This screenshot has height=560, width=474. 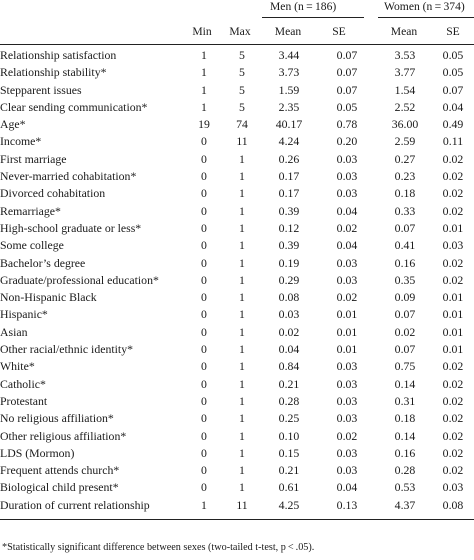 I want to click on cell-label: Catholic*, so click(x=23, y=383).